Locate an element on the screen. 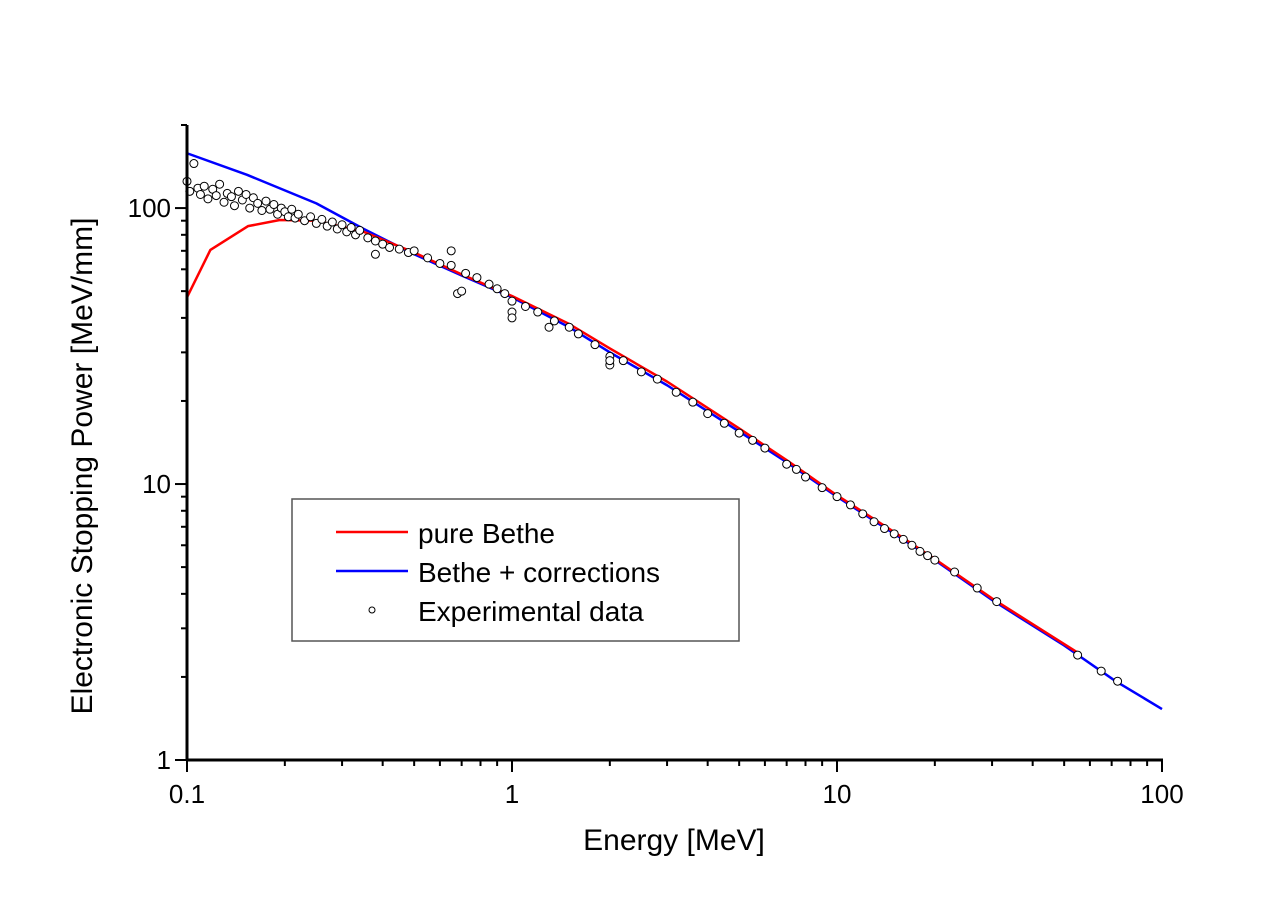  legend-label-pure-bethe: pure Bethe is located at coordinates (486, 533).